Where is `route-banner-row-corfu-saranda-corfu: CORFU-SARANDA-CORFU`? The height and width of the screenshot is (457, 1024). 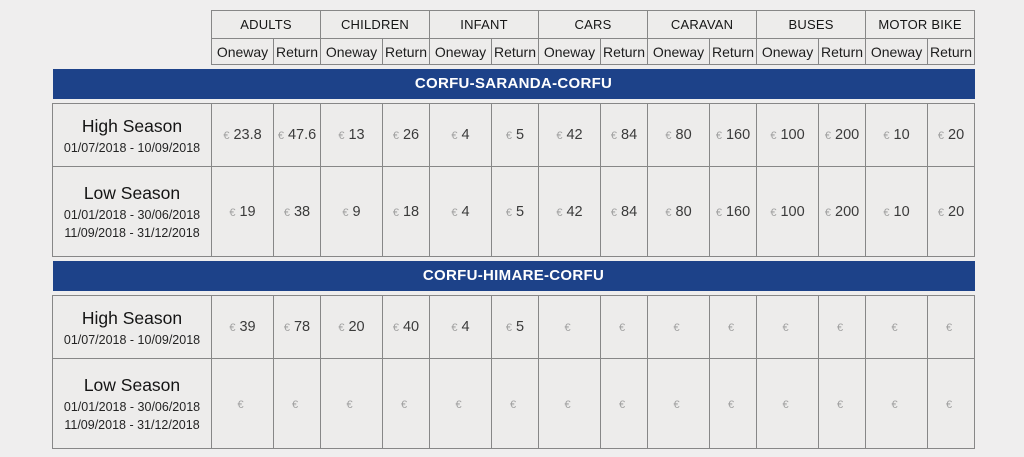
route-banner-row-corfu-saranda-corfu: CORFU-SARANDA-CORFU is located at coordinates (513, 84).